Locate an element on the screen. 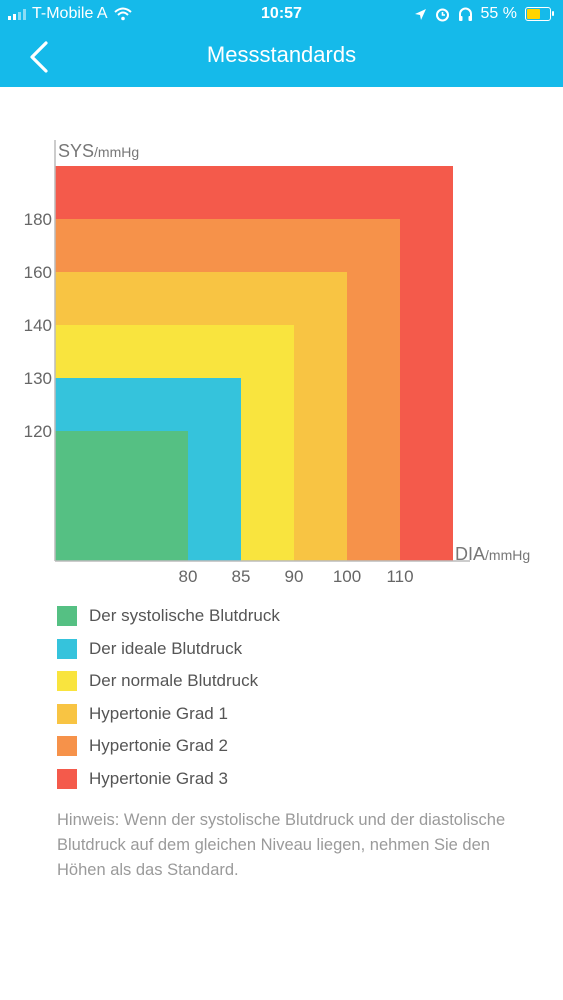  legend-item: Der normale Blutdruck is located at coordinates (168, 681).